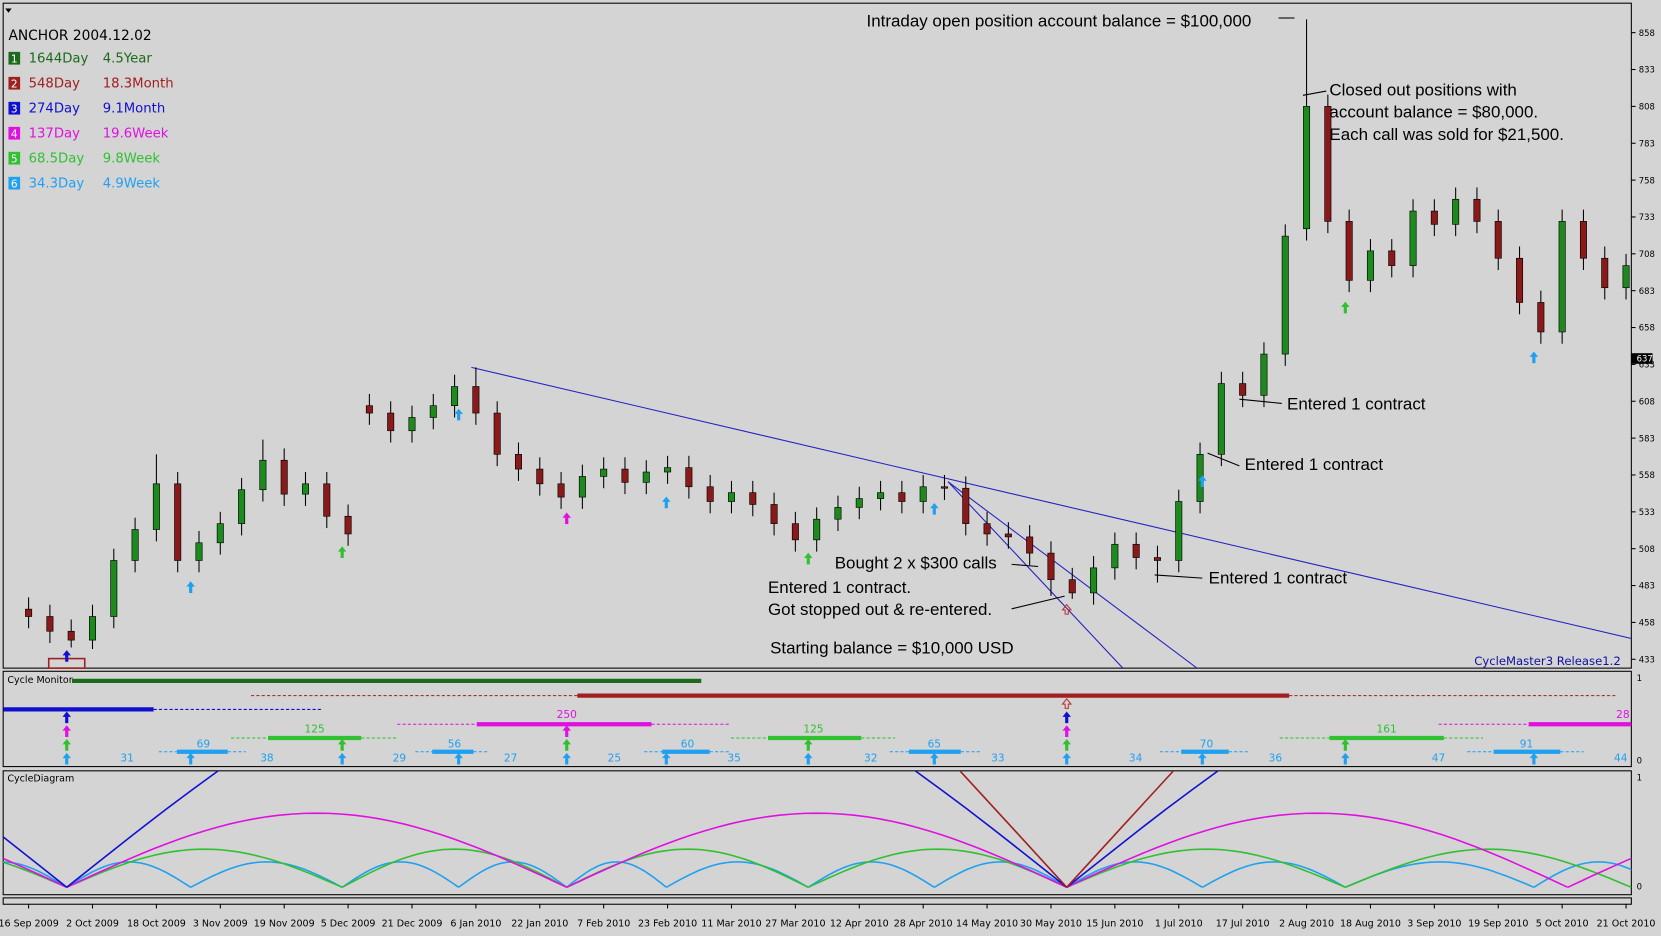 This screenshot has height=936, width=1661. I want to click on cycle-period: 34.3Day, so click(57, 183).